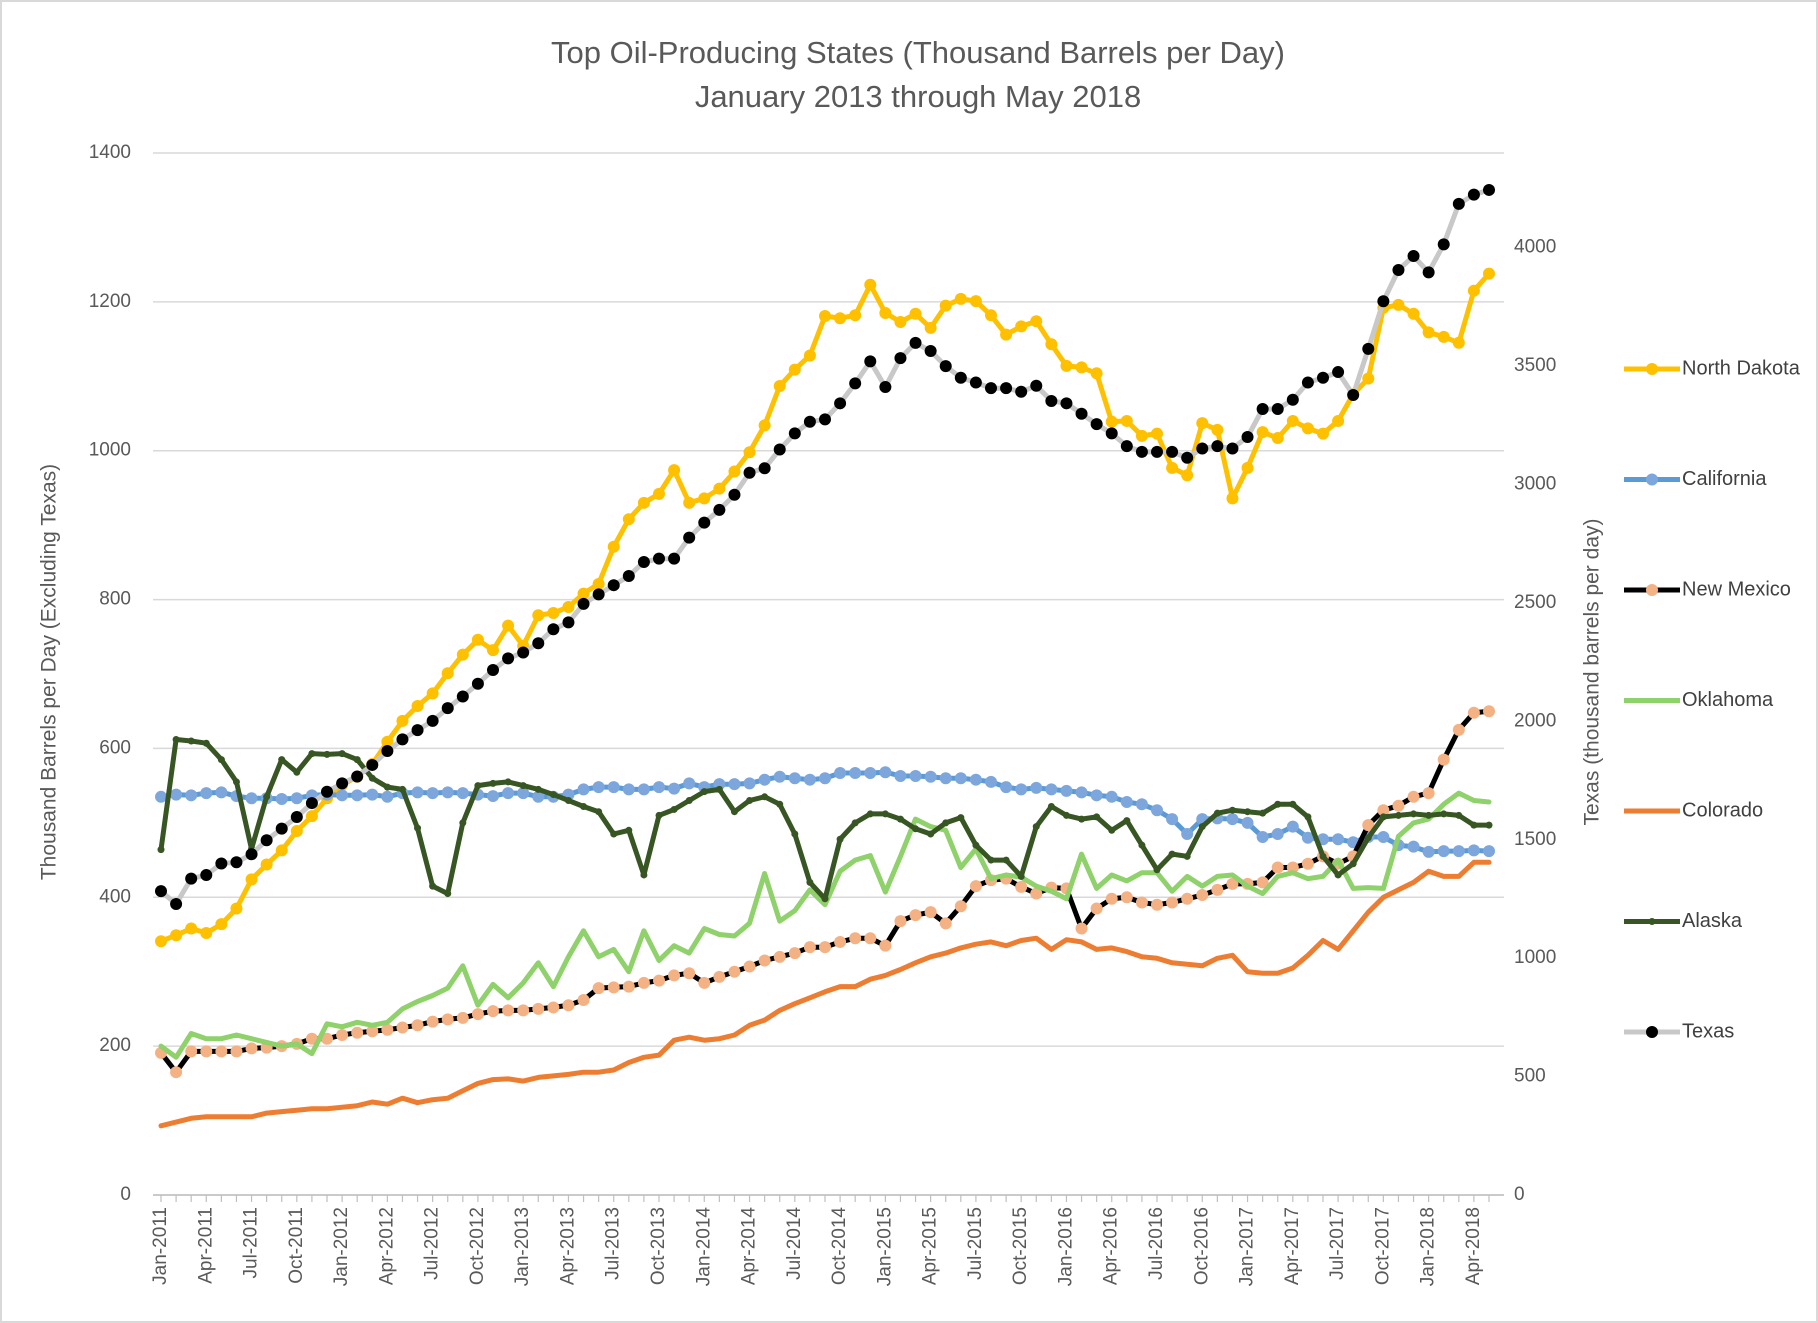 Image resolution: width=1818 pixels, height=1323 pixels. I want to click on x-tick-label: Apr-2017, so click(1292, 1246).